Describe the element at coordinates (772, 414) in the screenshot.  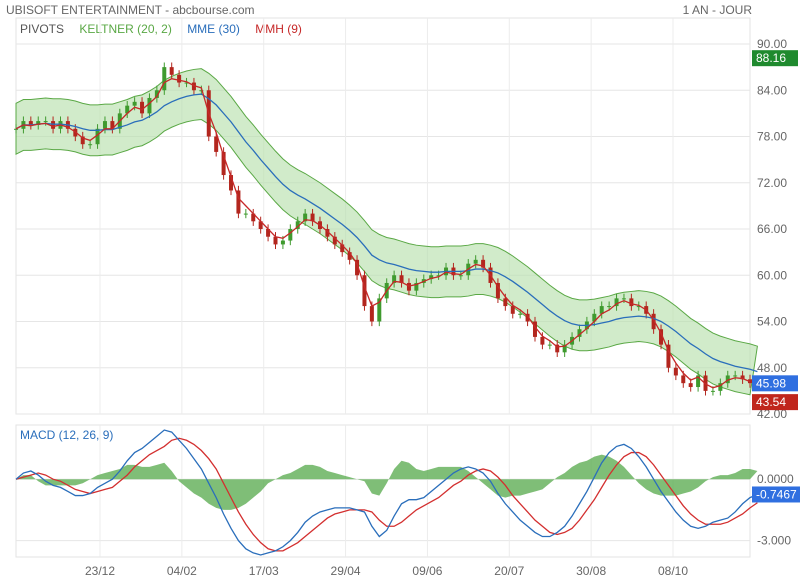
I see `price-y-tick-label: 42.00` at that location.